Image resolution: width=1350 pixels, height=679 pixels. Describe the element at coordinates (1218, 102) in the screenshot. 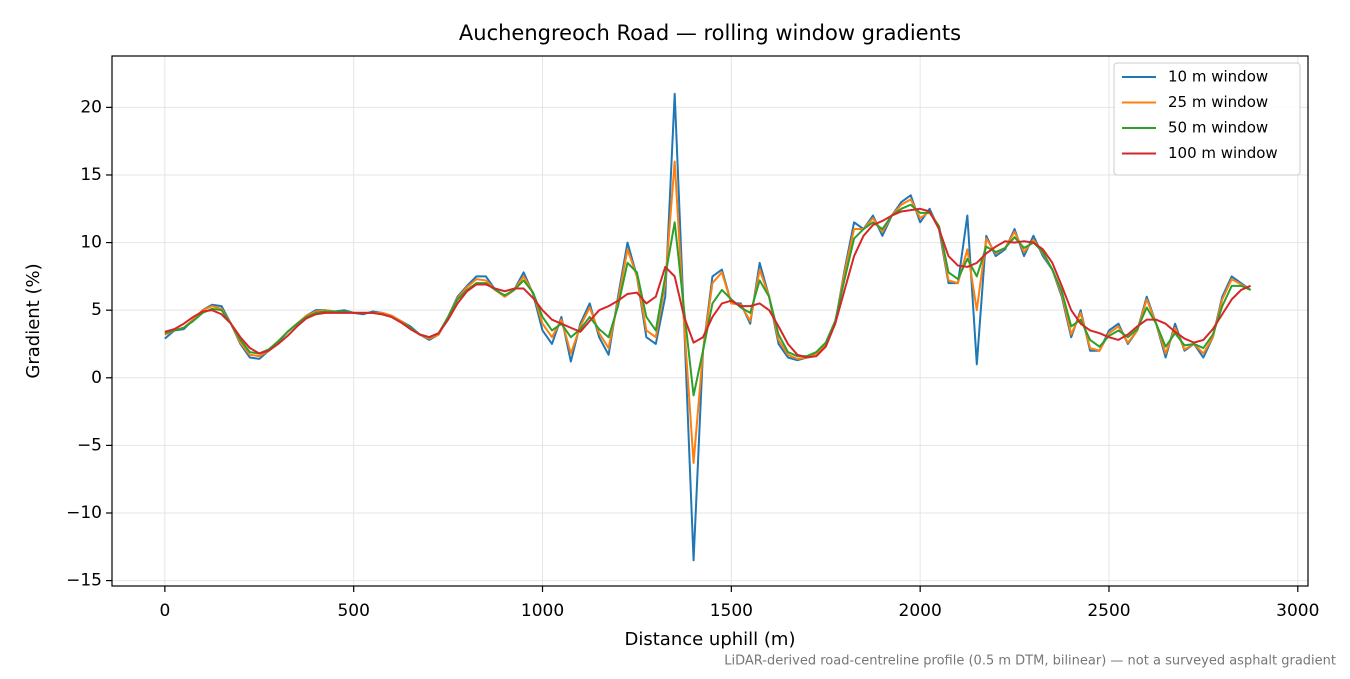

I see `legend-label: 25 m window` at that location.